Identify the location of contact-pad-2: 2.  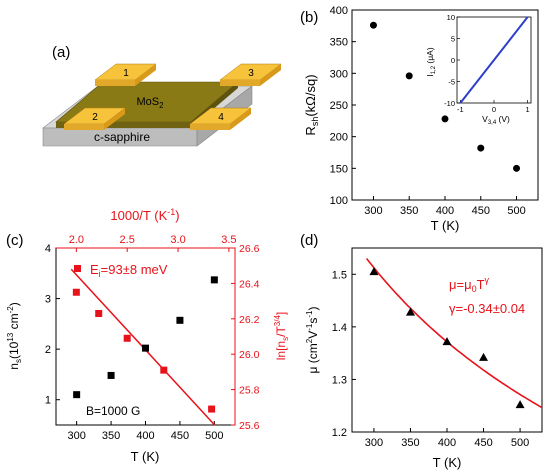
(94, 118).